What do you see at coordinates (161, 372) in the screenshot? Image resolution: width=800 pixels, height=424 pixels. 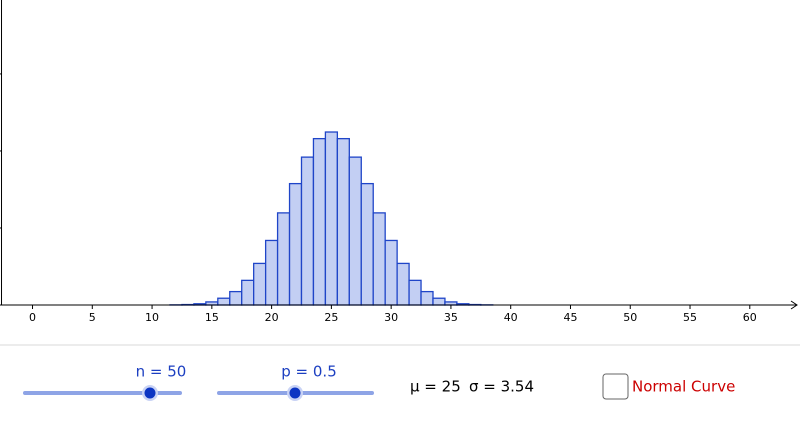 I see `slider-label: n = 50` at bounding box center [161, 372].